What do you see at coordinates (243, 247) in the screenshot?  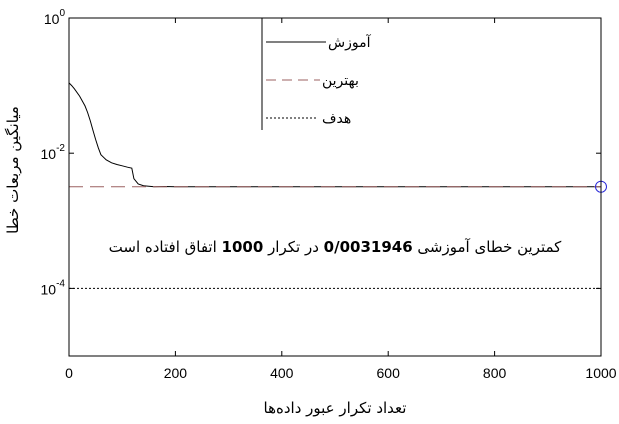 I see `annotation-value-epoch: 1000` at bounding box center [243, 247].